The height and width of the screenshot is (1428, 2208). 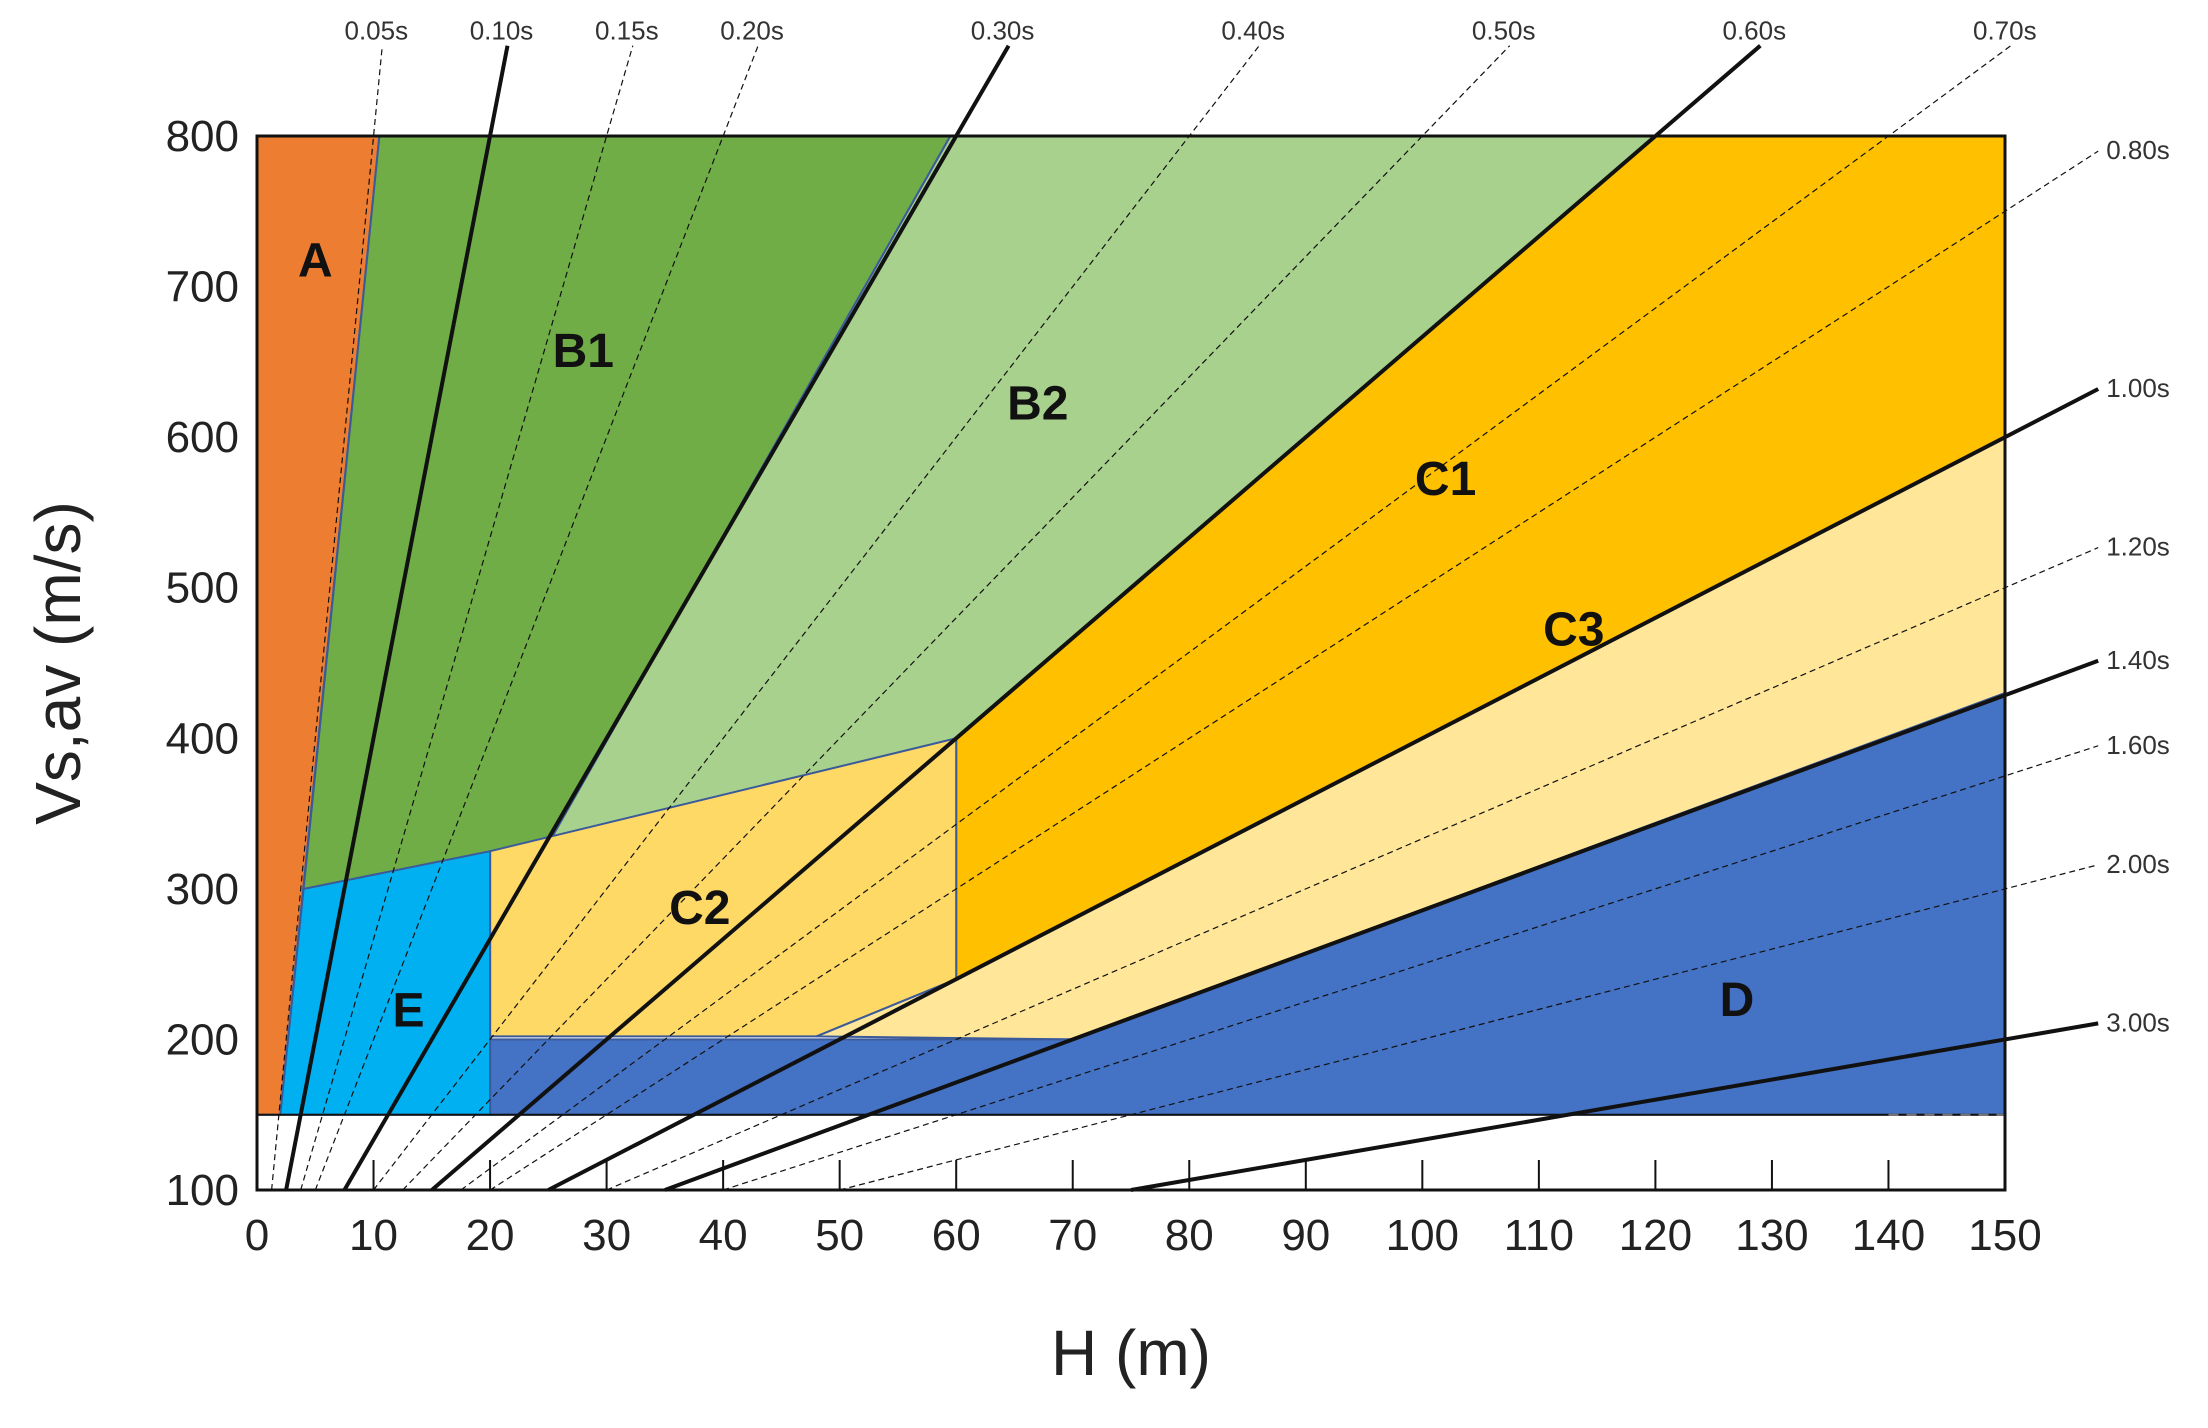 What do you see at coordinates (1504, 31) in the screenshot?
I see `period-label-0-50s: 0.50s` at bounding box center [1504, 31].